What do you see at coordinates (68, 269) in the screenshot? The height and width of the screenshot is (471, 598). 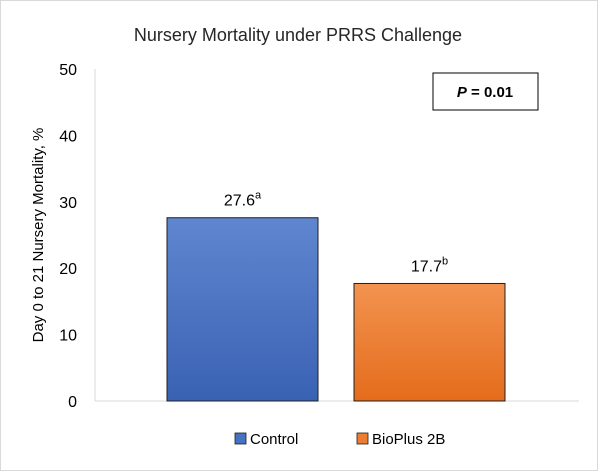 I see `y-tick-label: 20` at bounding box center [68, 269].